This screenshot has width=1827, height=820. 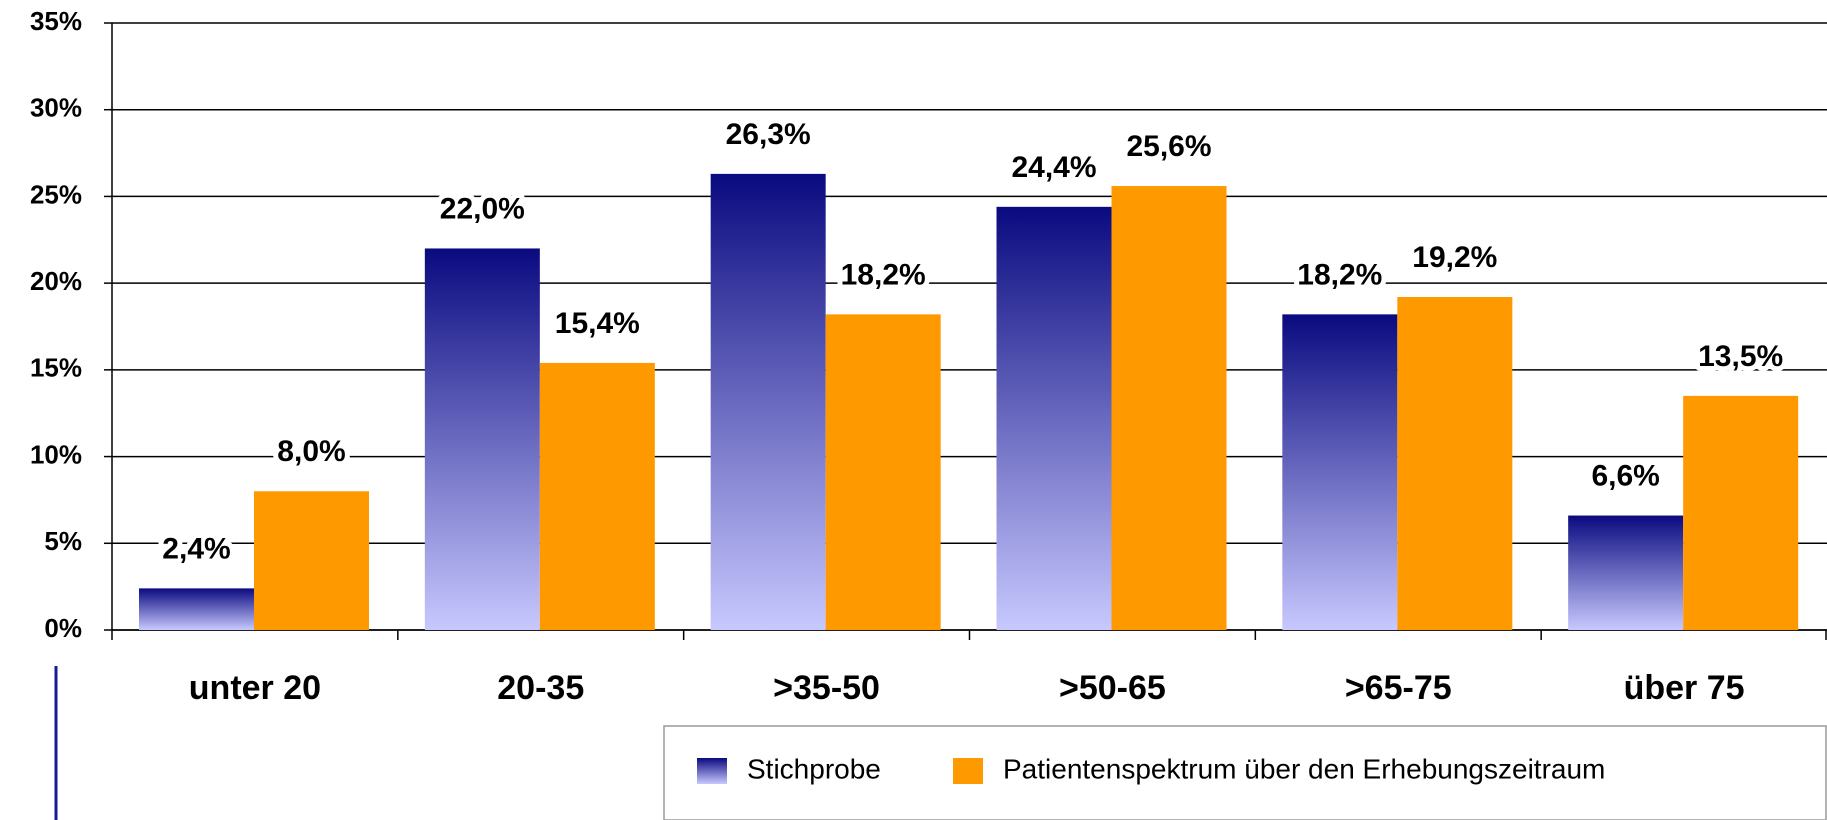 What do you see at coordinates (1398, 688) in the screenshot?
I see `x-tick-label: >65-75` at bounding box center [1398, 688].